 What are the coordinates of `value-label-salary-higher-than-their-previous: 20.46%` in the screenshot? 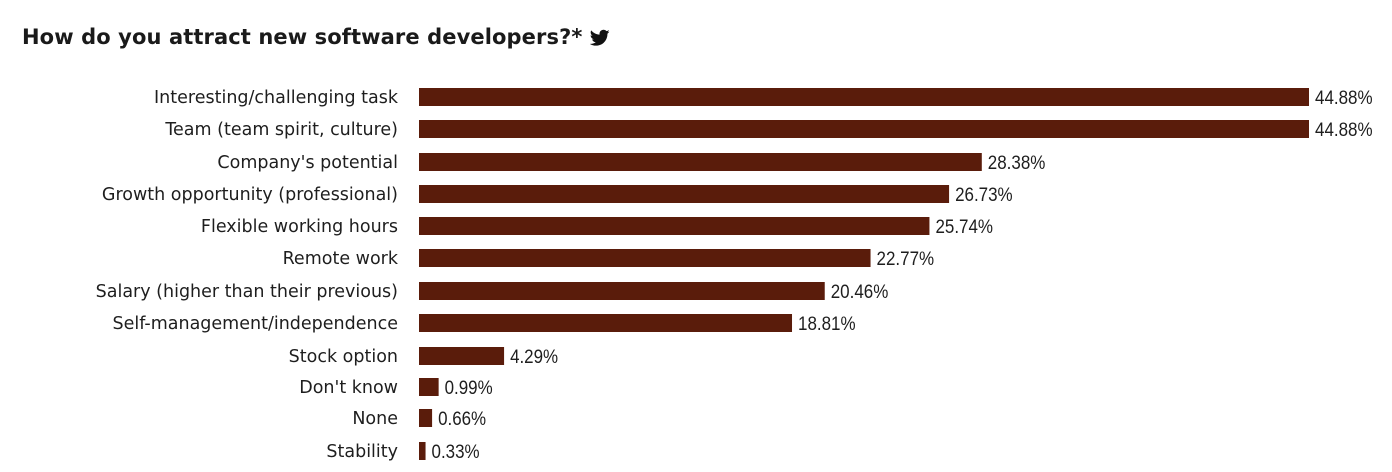 It's located at (860, 292).